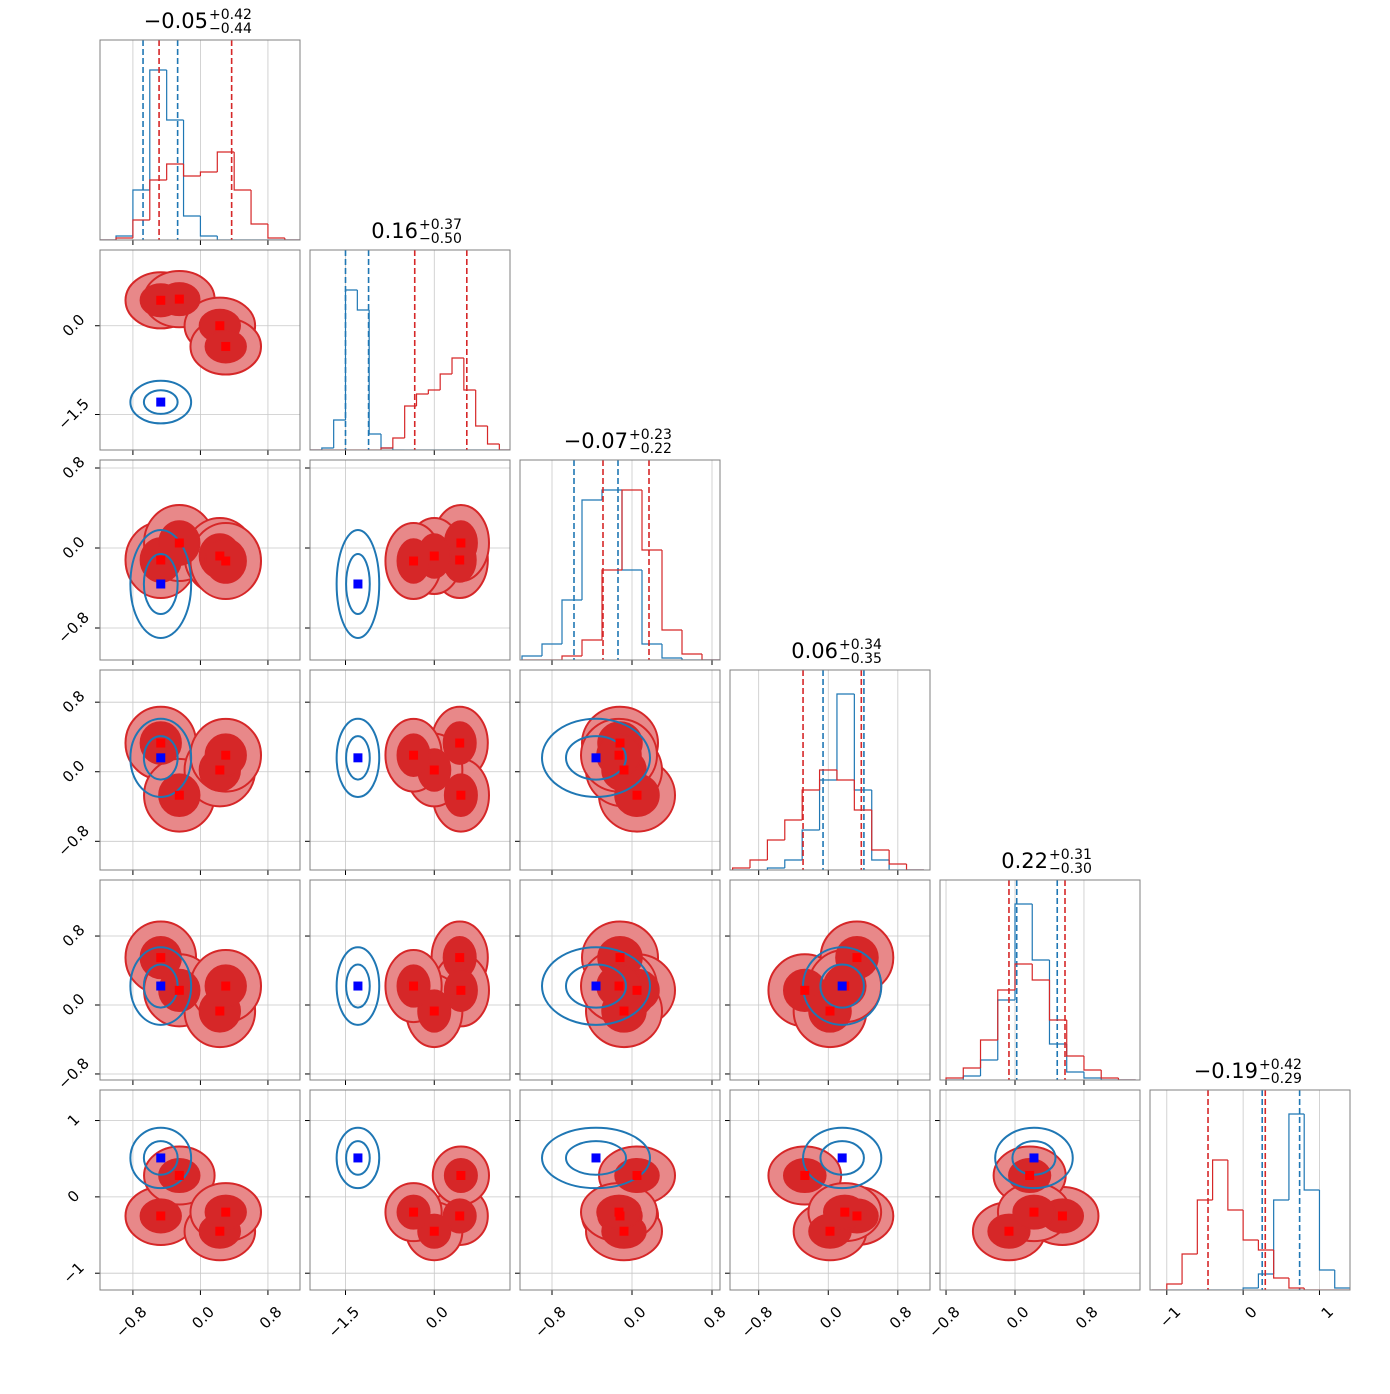  What do you see at coordinates (440, 239) in the screenshot?
I see `title-minus: −0.50` at bounding box center [440, 239].